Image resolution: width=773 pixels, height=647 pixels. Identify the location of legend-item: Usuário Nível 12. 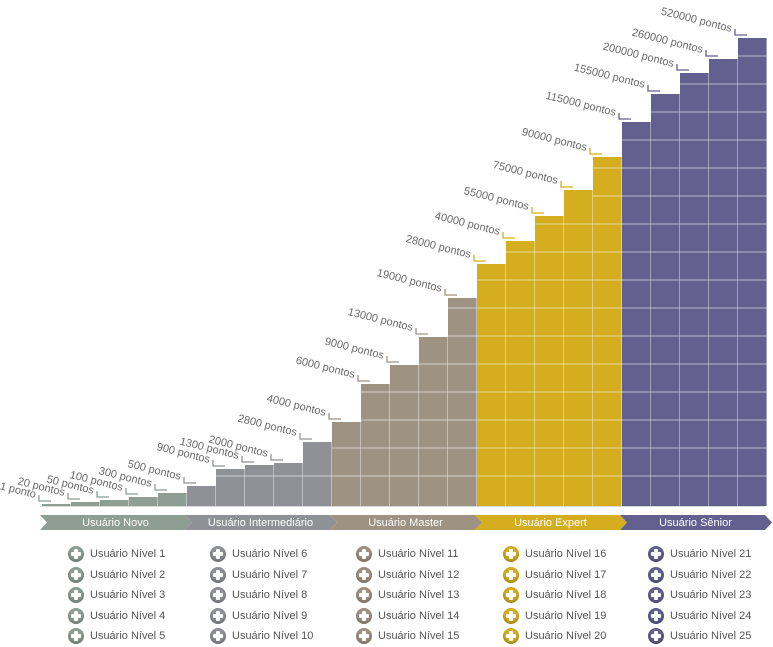
(407, 575).